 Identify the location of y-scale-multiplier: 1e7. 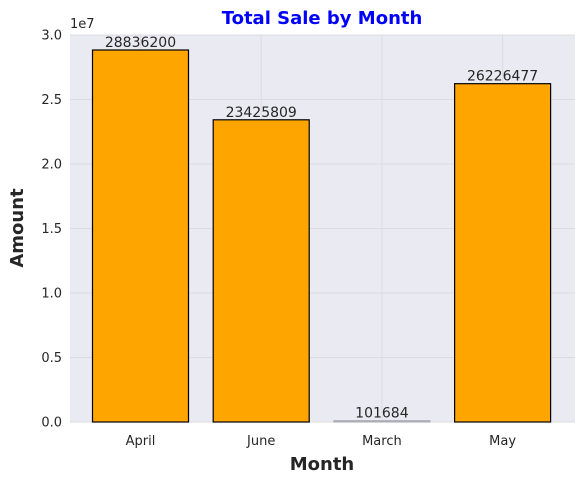
(82, 24).